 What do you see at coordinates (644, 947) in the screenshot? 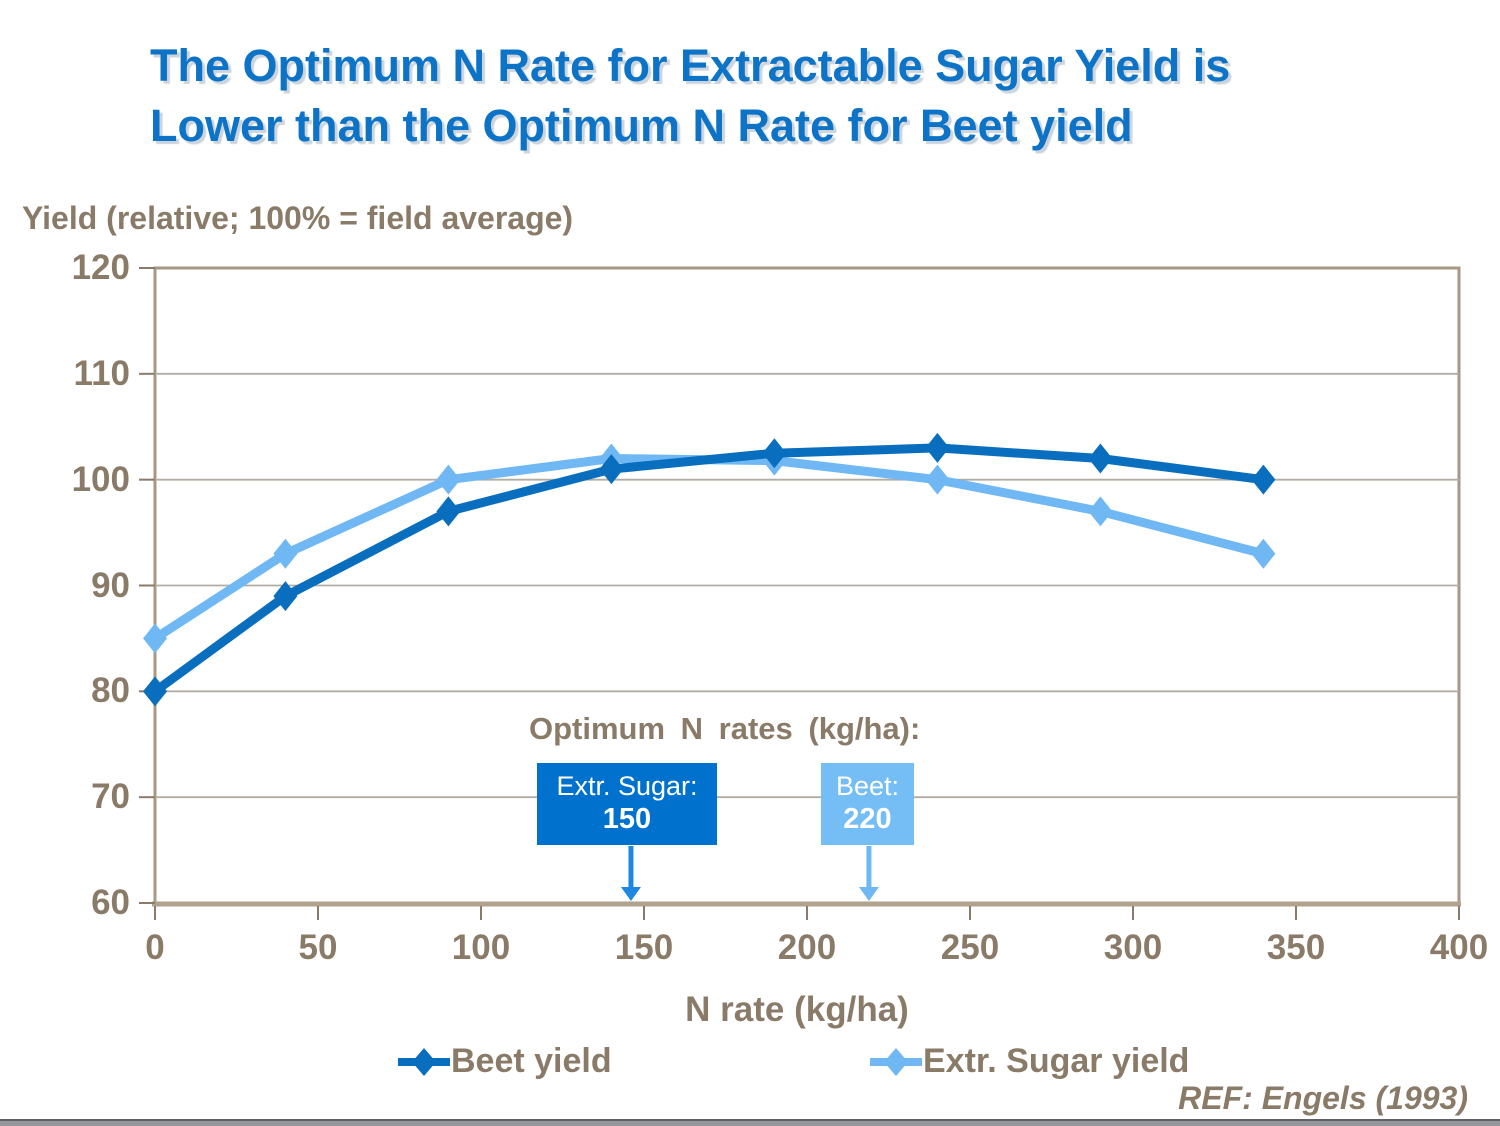
I see `x-tick-label: 150` at bounding box center [644, 947].